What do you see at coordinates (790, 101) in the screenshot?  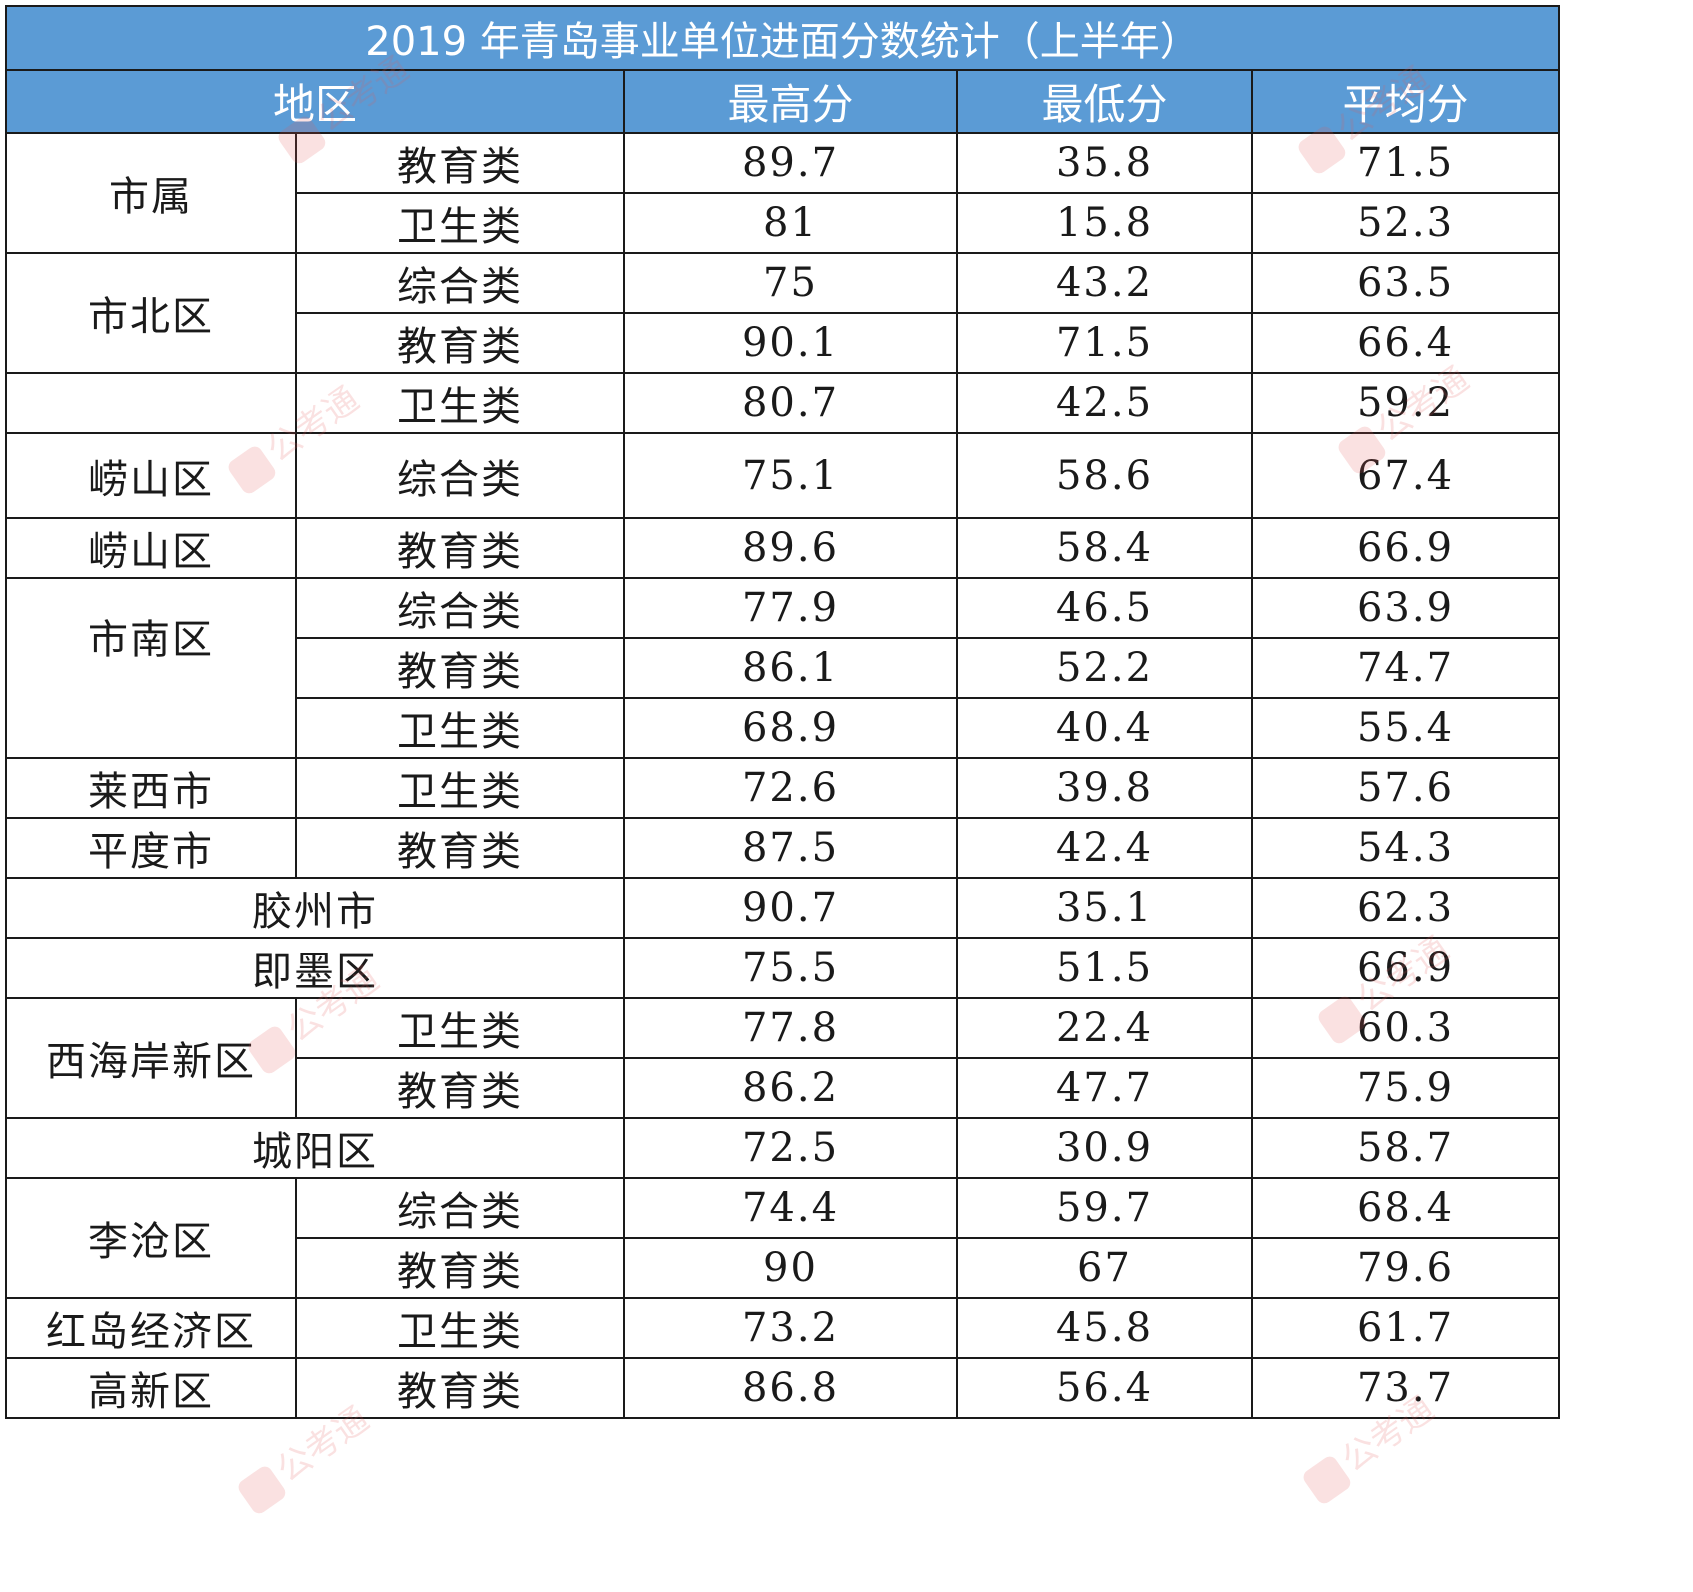 I see `header-max-score: 最高分` at bounding box center [790, 101].